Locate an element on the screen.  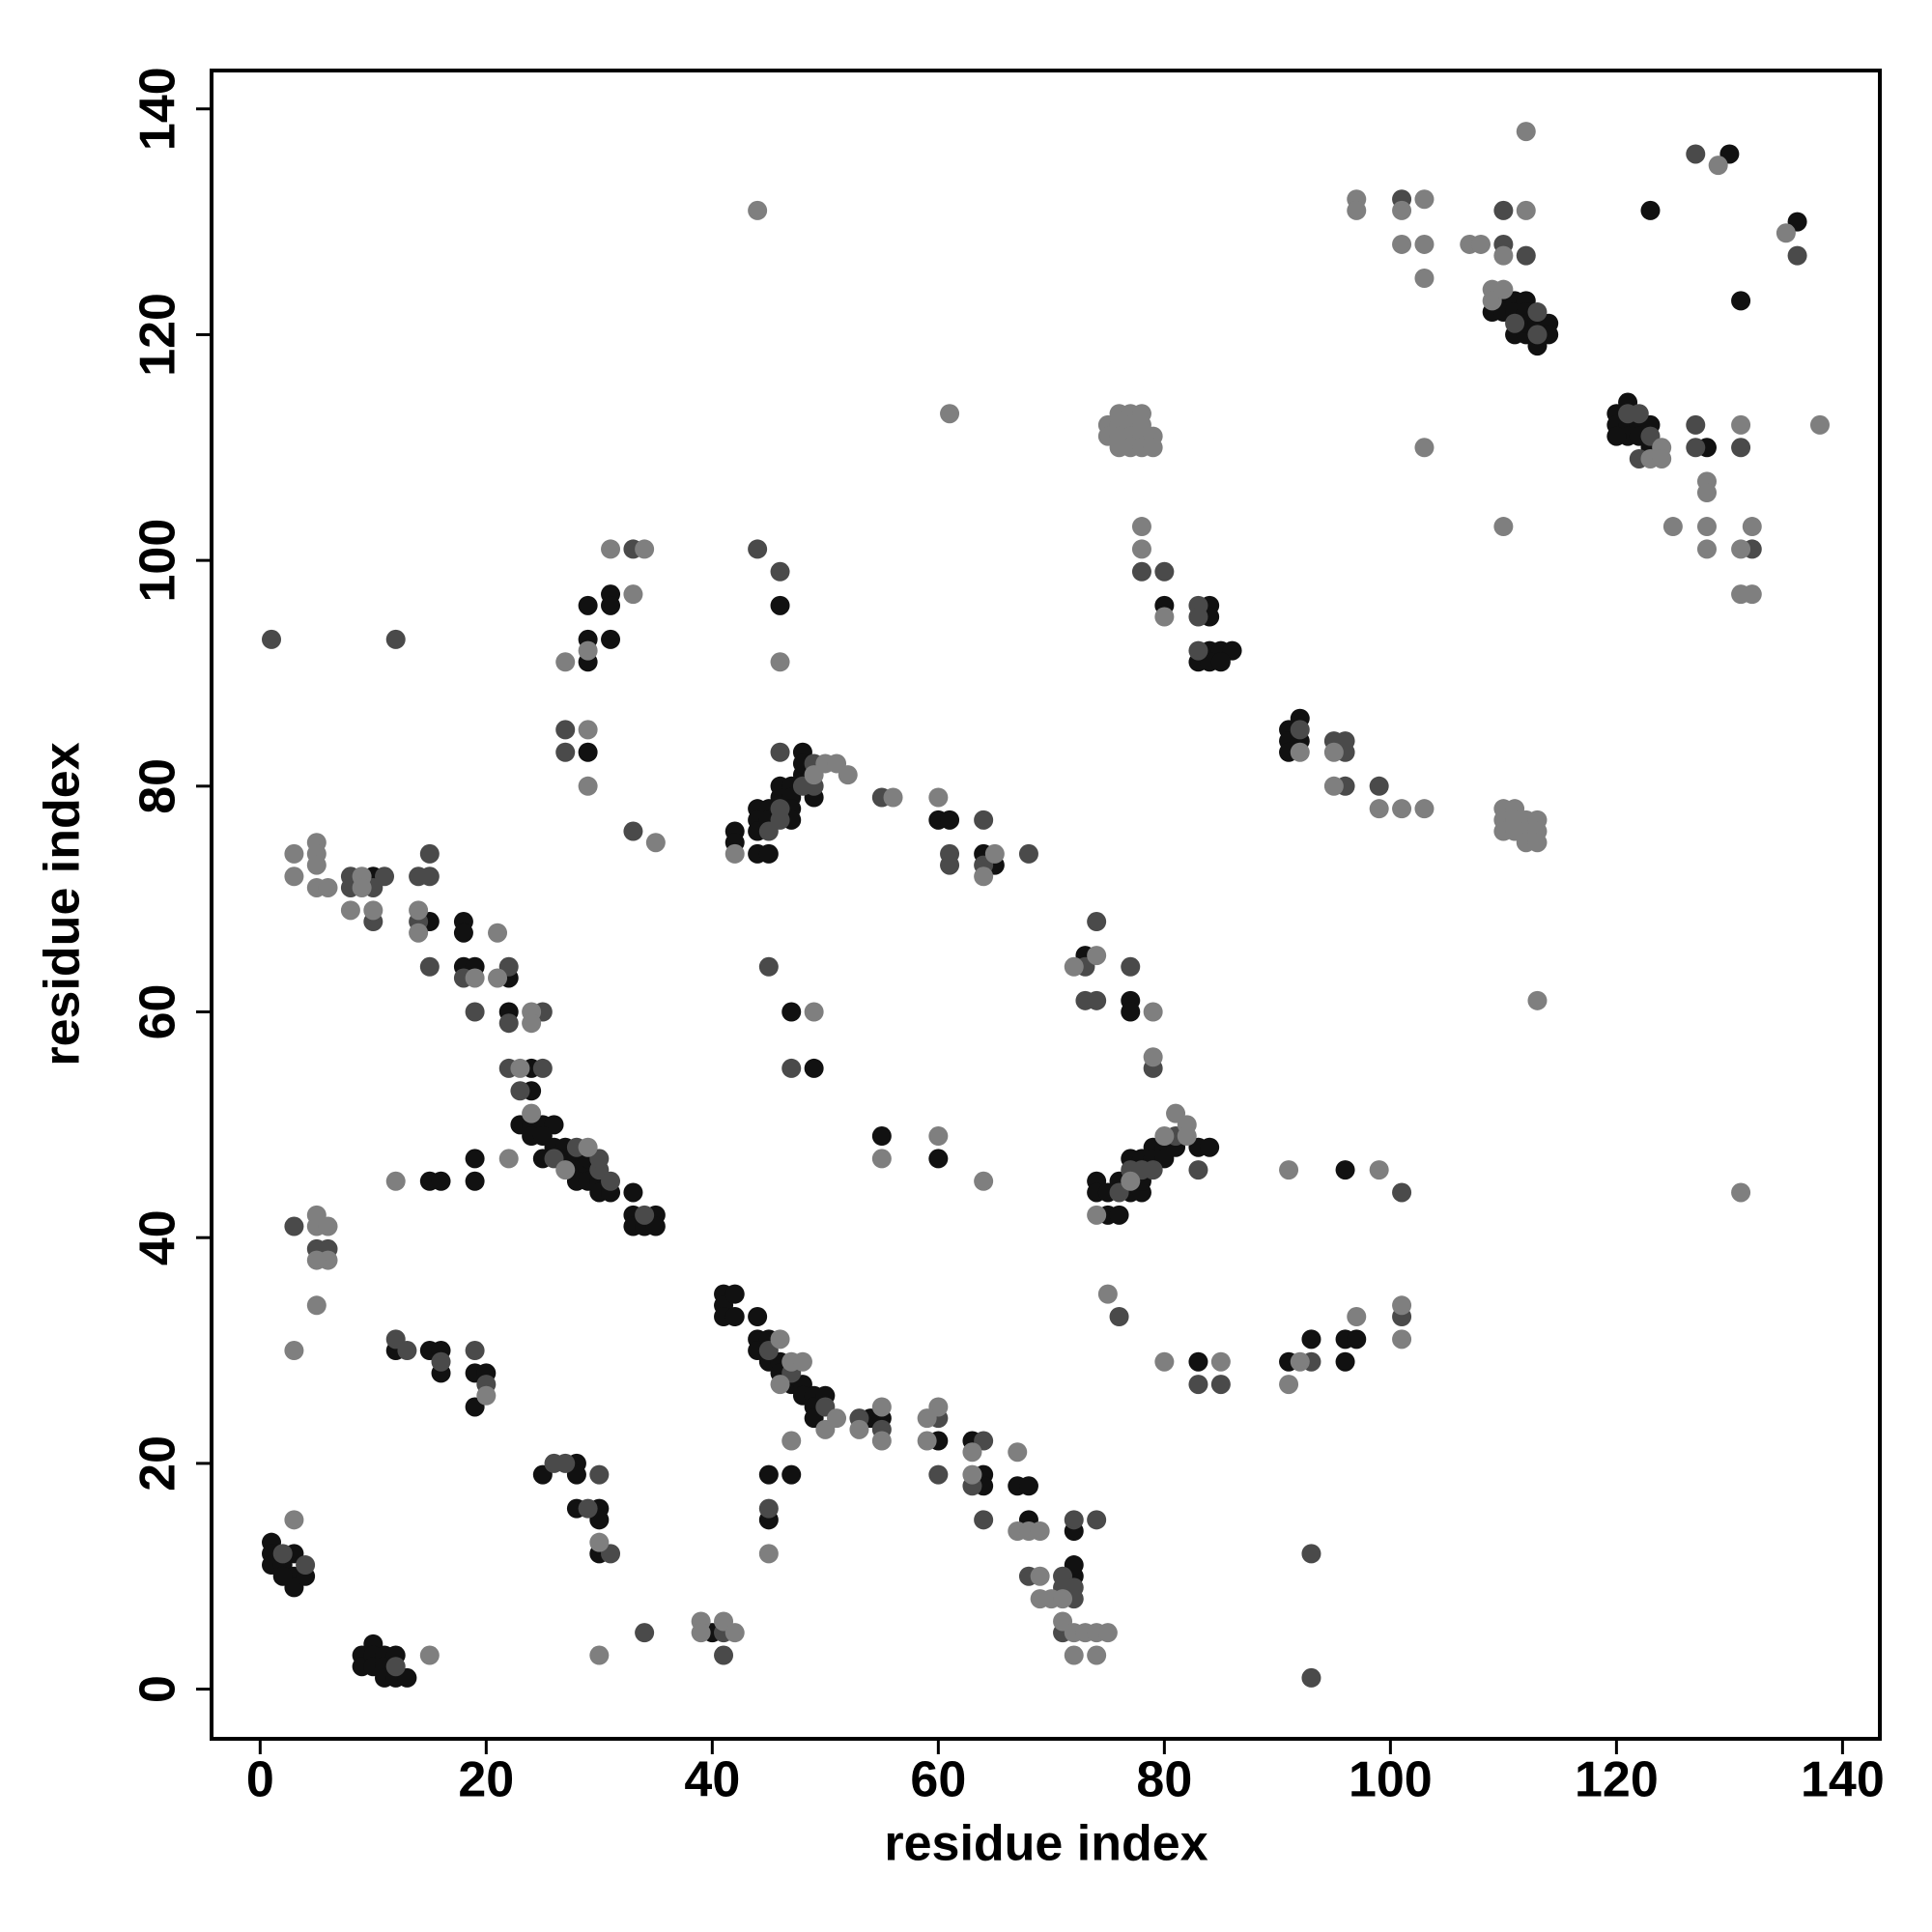
x-tick-label: 20 is located at coordinates (486, 1780).